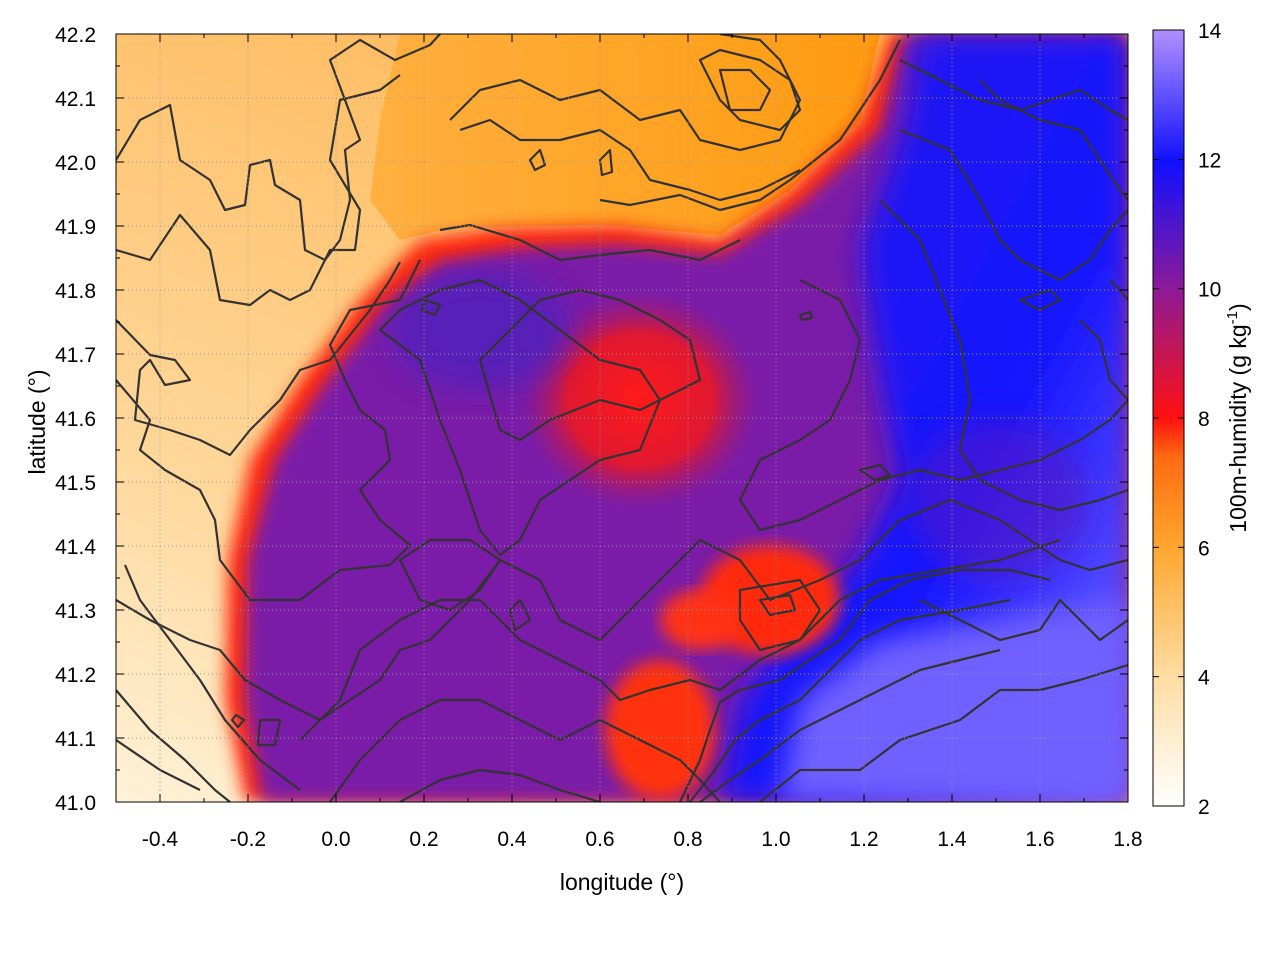  Describe the element at coordinates (75, 99) in the screenshot. I see `y-tick-label: 42.1` at that location.